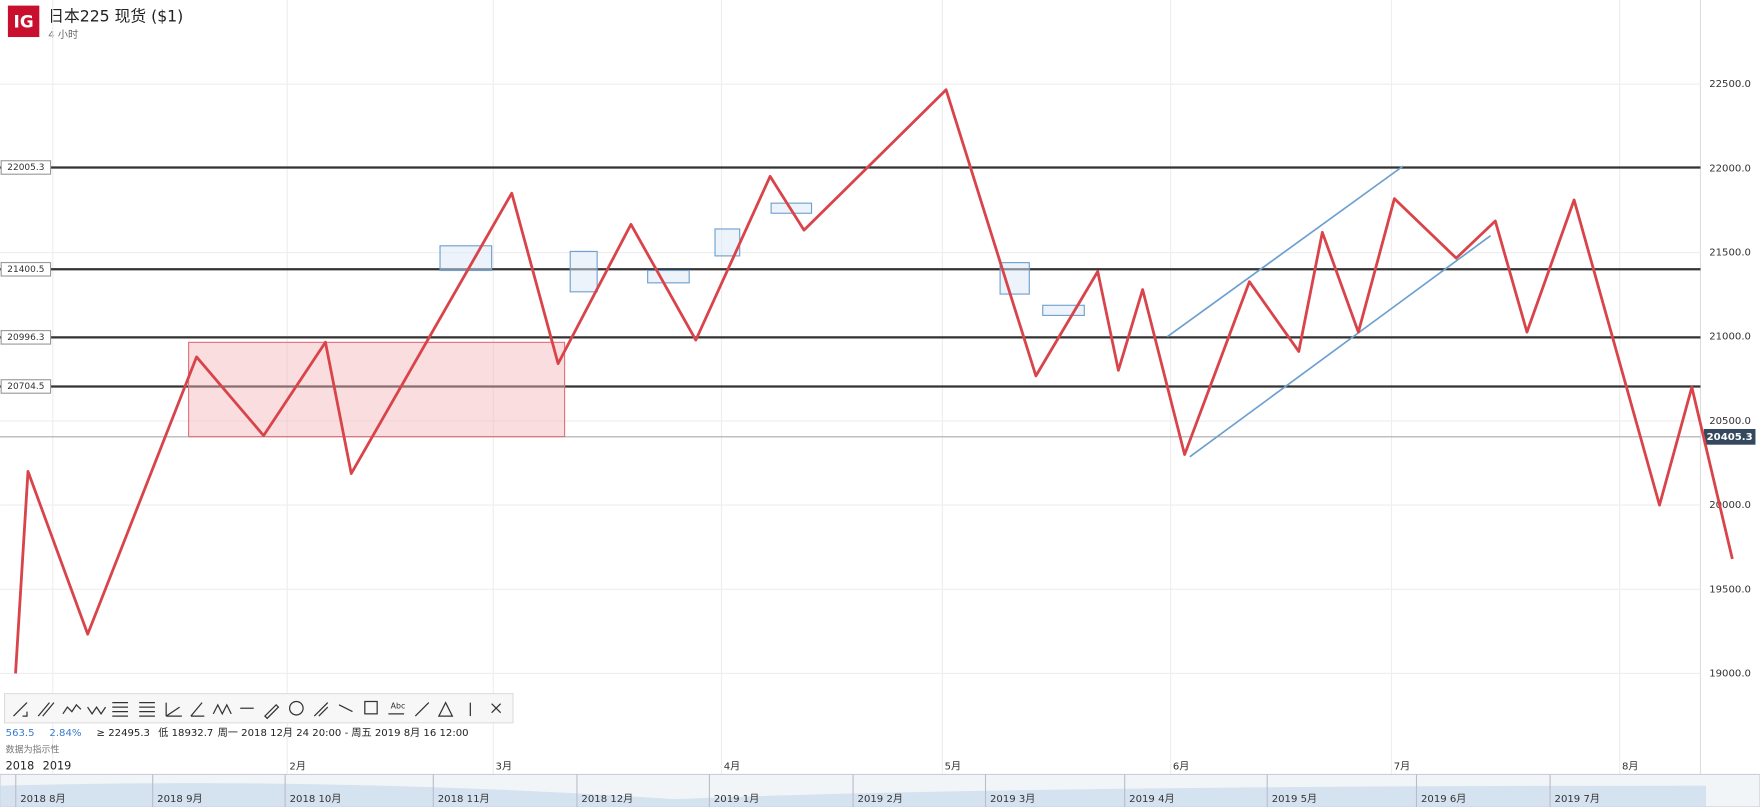 The width and height of the screenshot is (1760, 812). I want to click on nav-month: 2018 12月, so click(607, 799).